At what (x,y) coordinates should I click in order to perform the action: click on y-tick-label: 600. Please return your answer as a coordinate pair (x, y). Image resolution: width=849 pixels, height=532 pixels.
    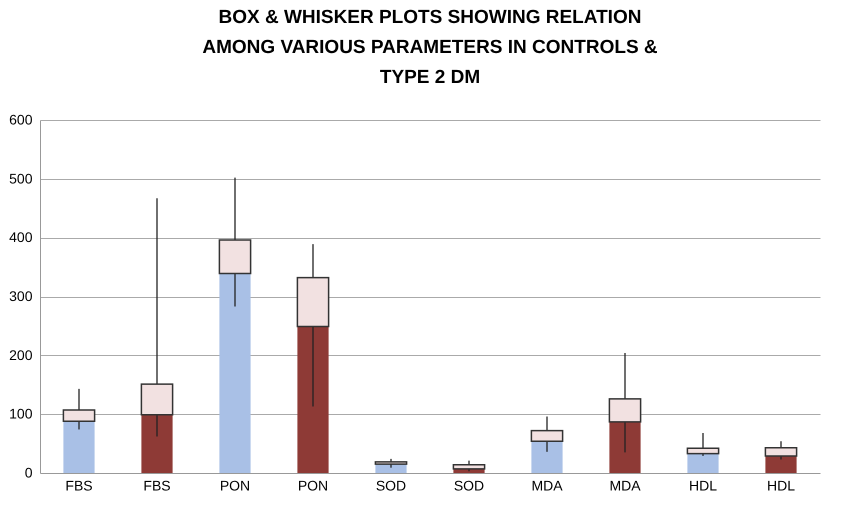
    Looking at the image, I should click on (21, 120).